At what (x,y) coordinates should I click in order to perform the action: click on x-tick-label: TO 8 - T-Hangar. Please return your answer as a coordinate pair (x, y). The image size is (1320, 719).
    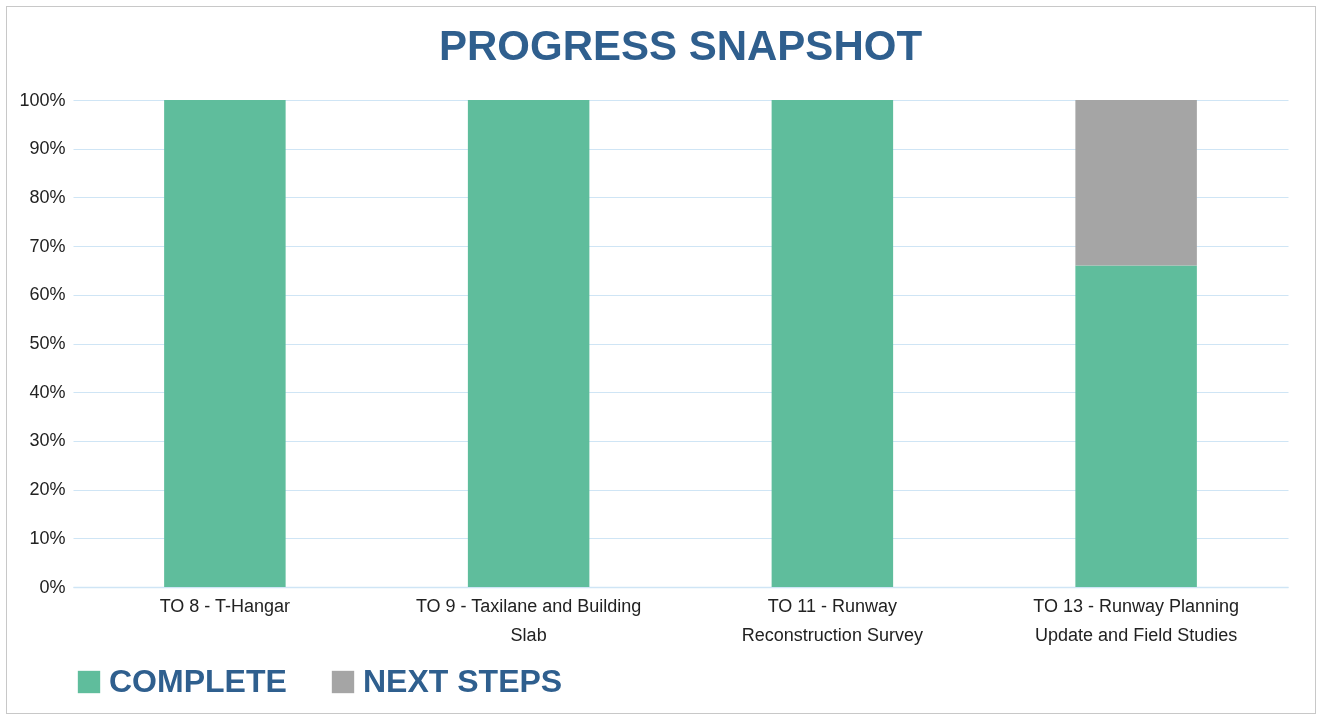
    Looking at the image, I should click on (225, 605).